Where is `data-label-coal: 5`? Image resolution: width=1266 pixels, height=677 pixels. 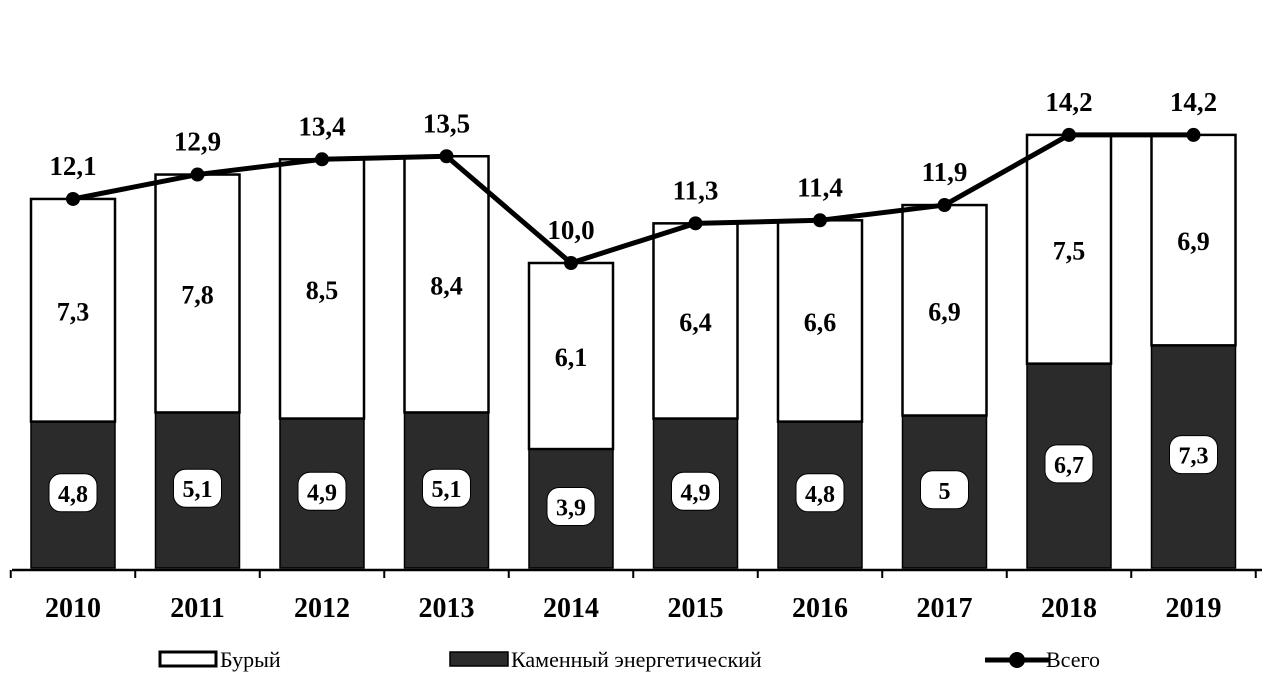
data-label-coal: 5 is located at coordinates (945, 492).